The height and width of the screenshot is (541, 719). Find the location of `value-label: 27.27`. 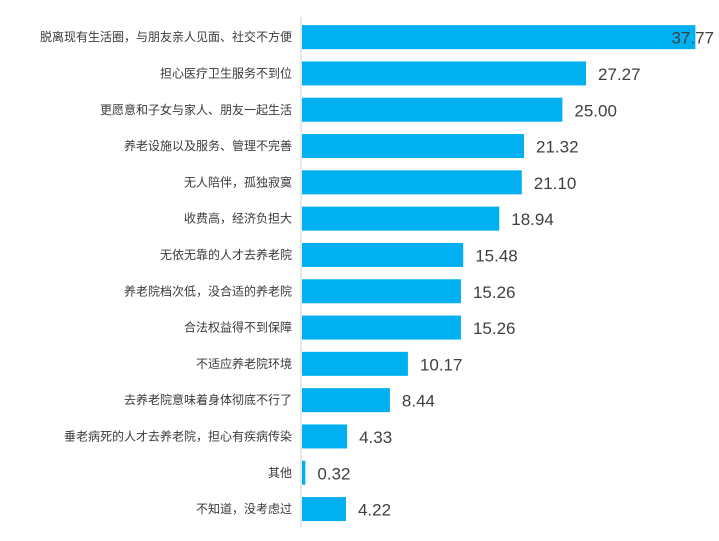

value-label: 27.27 is located at coordinates (619, 74).